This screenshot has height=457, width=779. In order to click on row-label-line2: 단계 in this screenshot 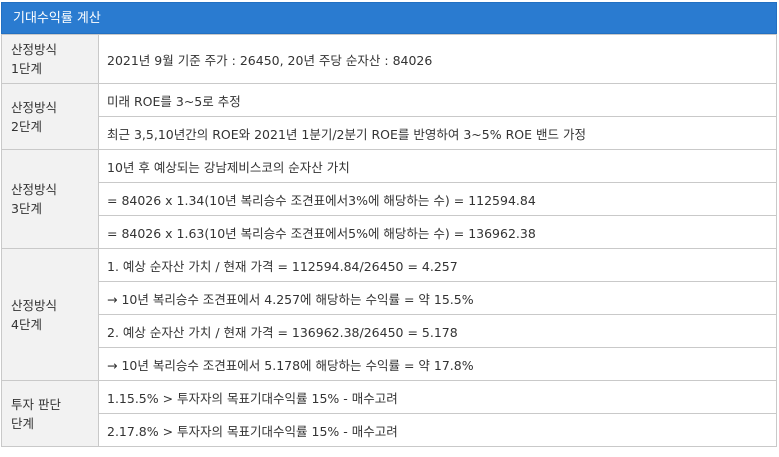, I will do `click(23, 423)`.